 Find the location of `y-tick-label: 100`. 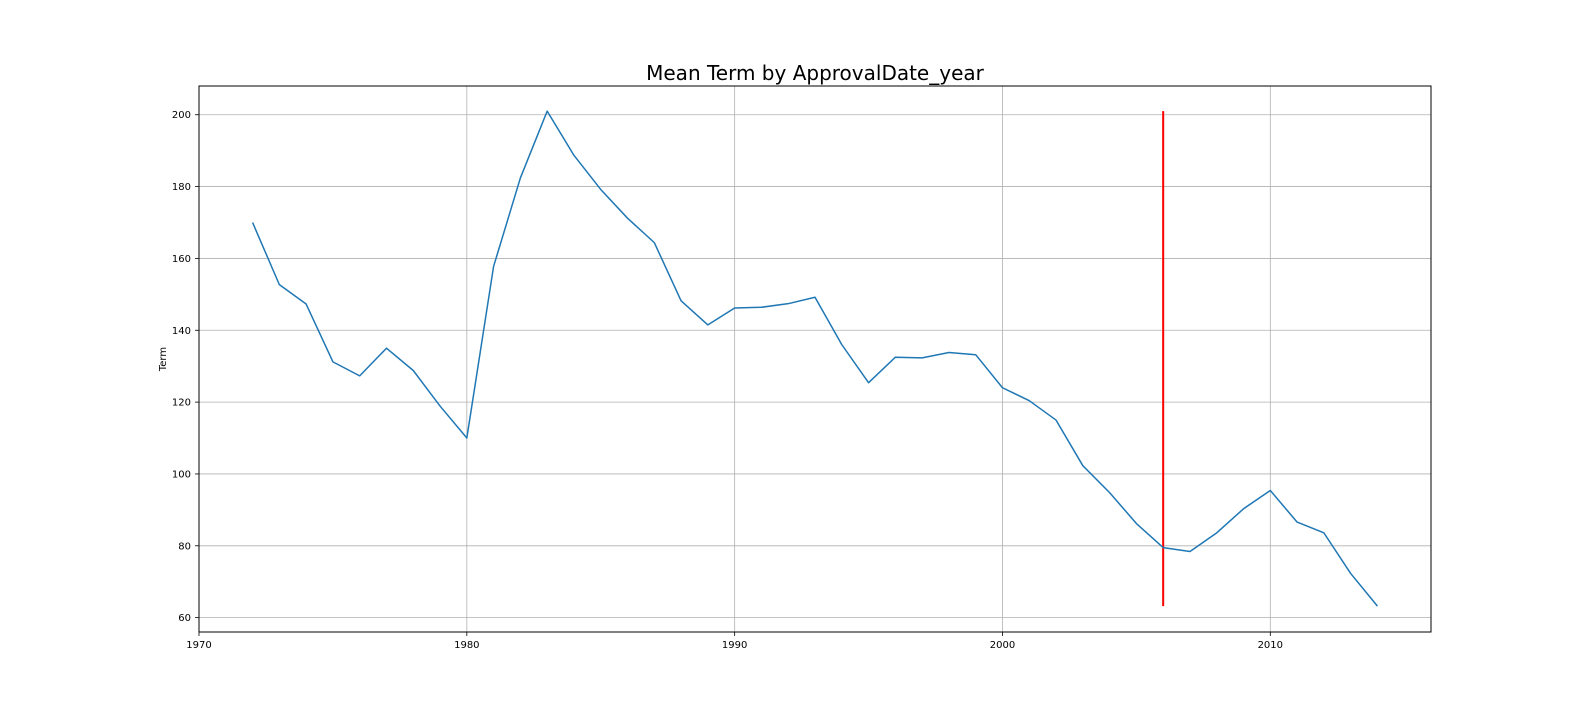

y-tick-label: 100 is located at coordinates (181, 474).